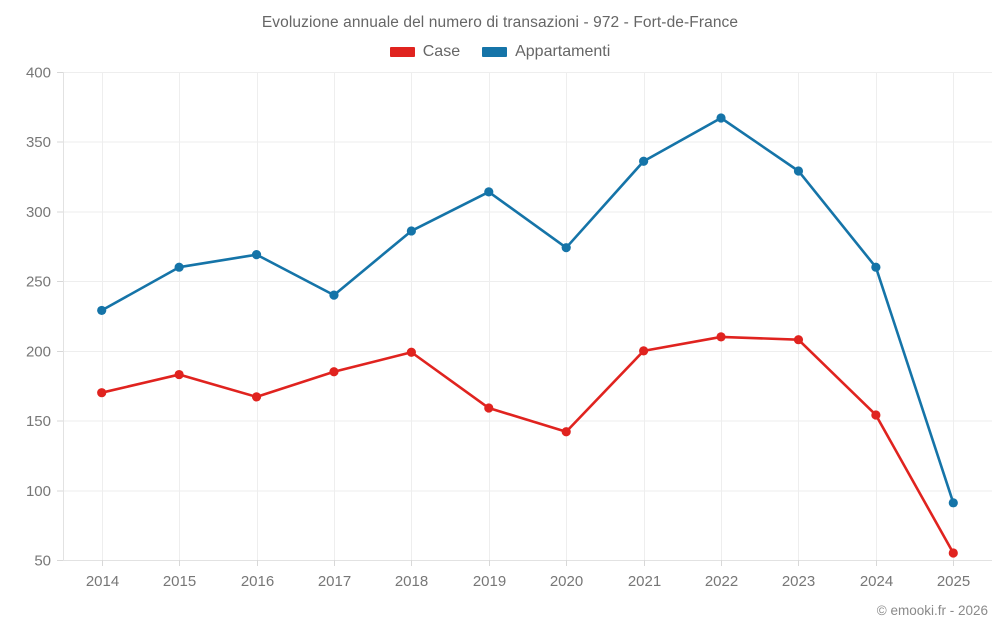  I want to click on x-axis-label: 2020, so click(566, 581).